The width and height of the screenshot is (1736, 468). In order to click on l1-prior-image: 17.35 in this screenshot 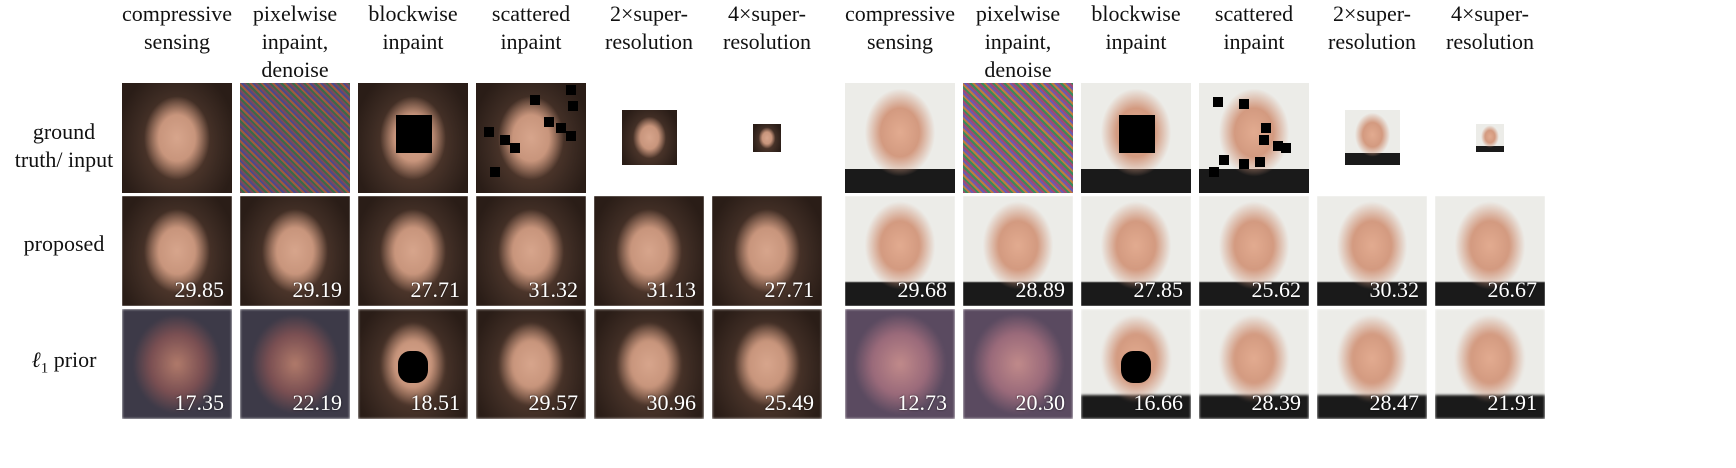, I will do `click(177, 364)`.